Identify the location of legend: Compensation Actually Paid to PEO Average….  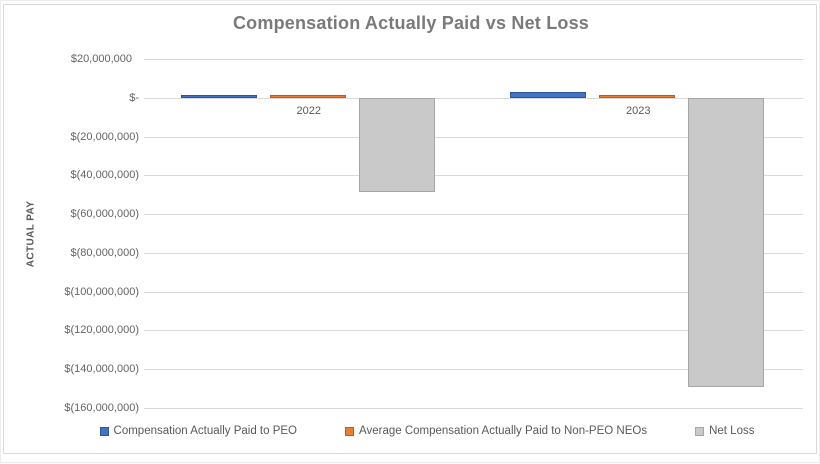
(410, 431).